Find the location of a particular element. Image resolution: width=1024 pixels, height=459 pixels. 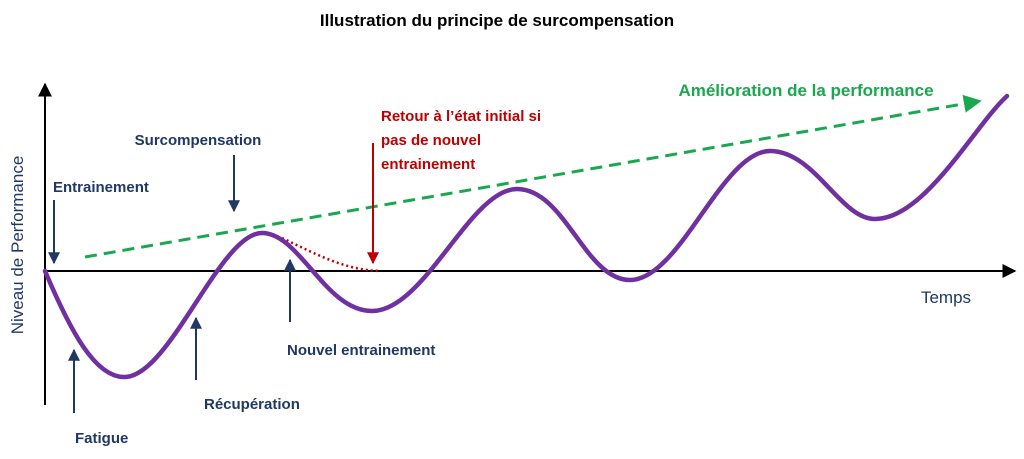

supercompensation-label: Surcompensation is located at coordinates (198, 140).